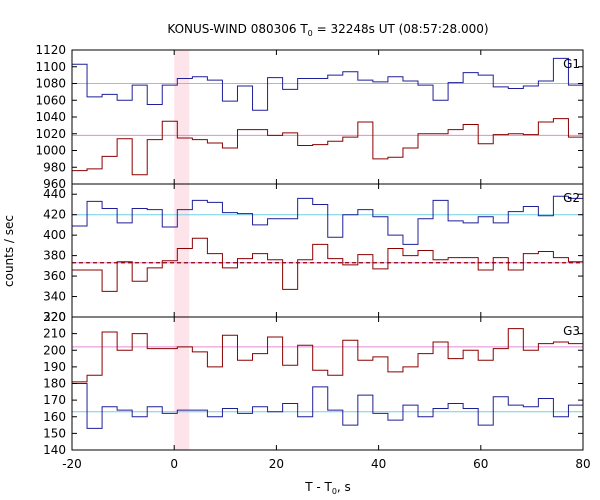 This screenshot has height=500, width=600. I want to click on y-tick-label: 1080, so click(50, 84).